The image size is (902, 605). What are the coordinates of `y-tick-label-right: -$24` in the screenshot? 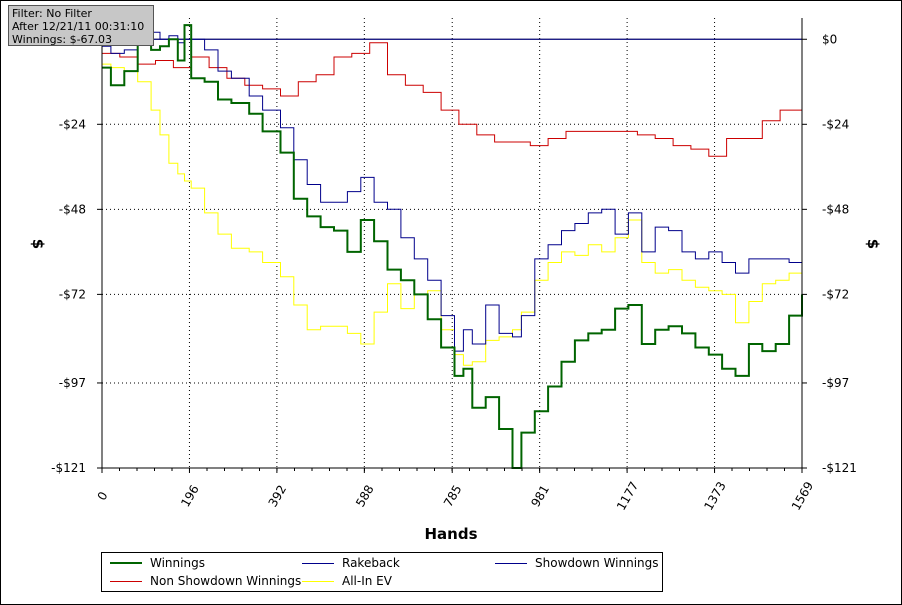 It's located at (835, 124).